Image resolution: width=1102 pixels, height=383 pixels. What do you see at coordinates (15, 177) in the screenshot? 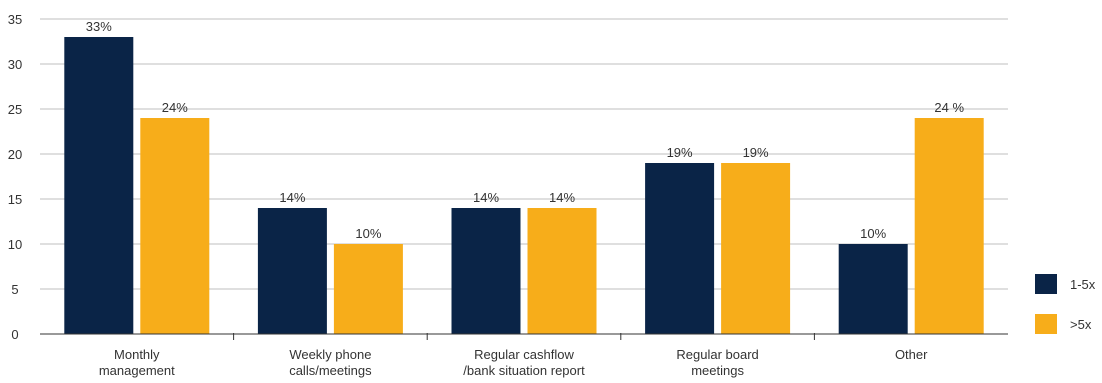
I see `y-axis-ticks: 0 5 10 15 20 25 30 35` at bounding box center [15, 177].